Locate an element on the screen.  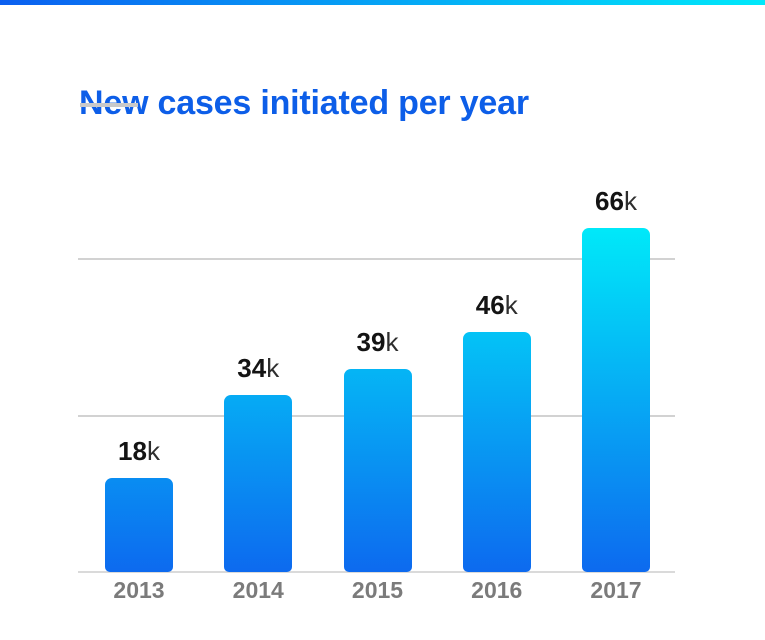
x-axis-label-2013: 2013 is located at coordinates (139, 590).